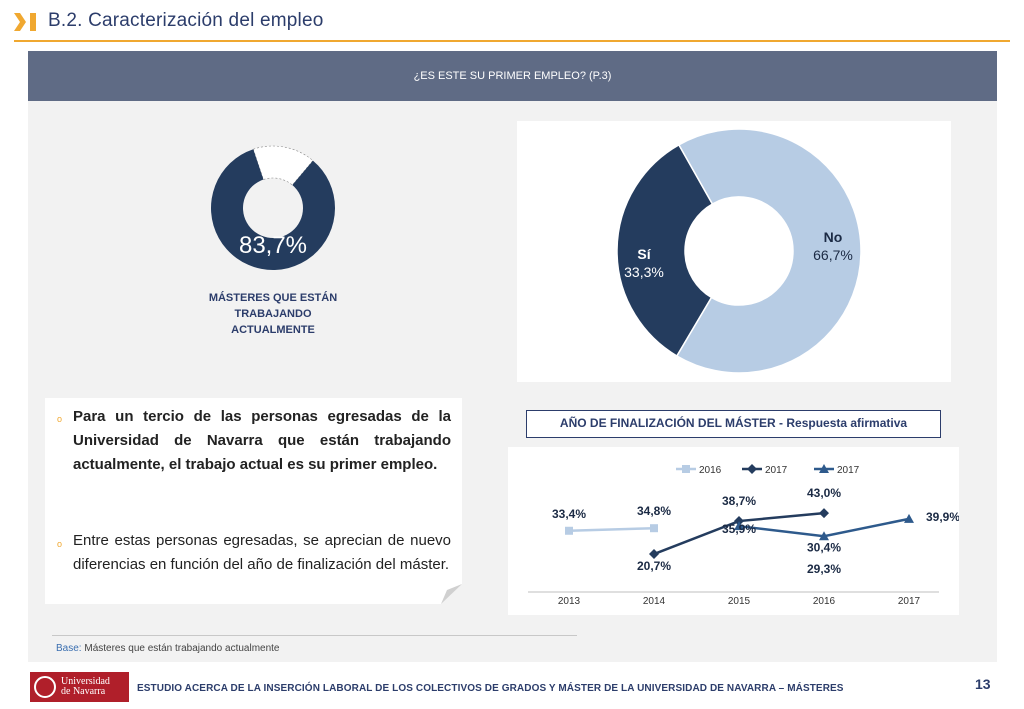 This screenshot has width=1024, height=709. What do you see at coordinates (25, 22) in the screenshot?
I see `chevron-logo-icon` at bounding box center [25, 22].